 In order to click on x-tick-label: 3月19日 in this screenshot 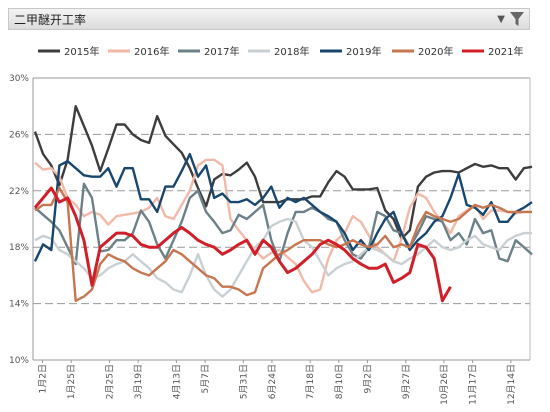, I will do `click(138, 381)`.